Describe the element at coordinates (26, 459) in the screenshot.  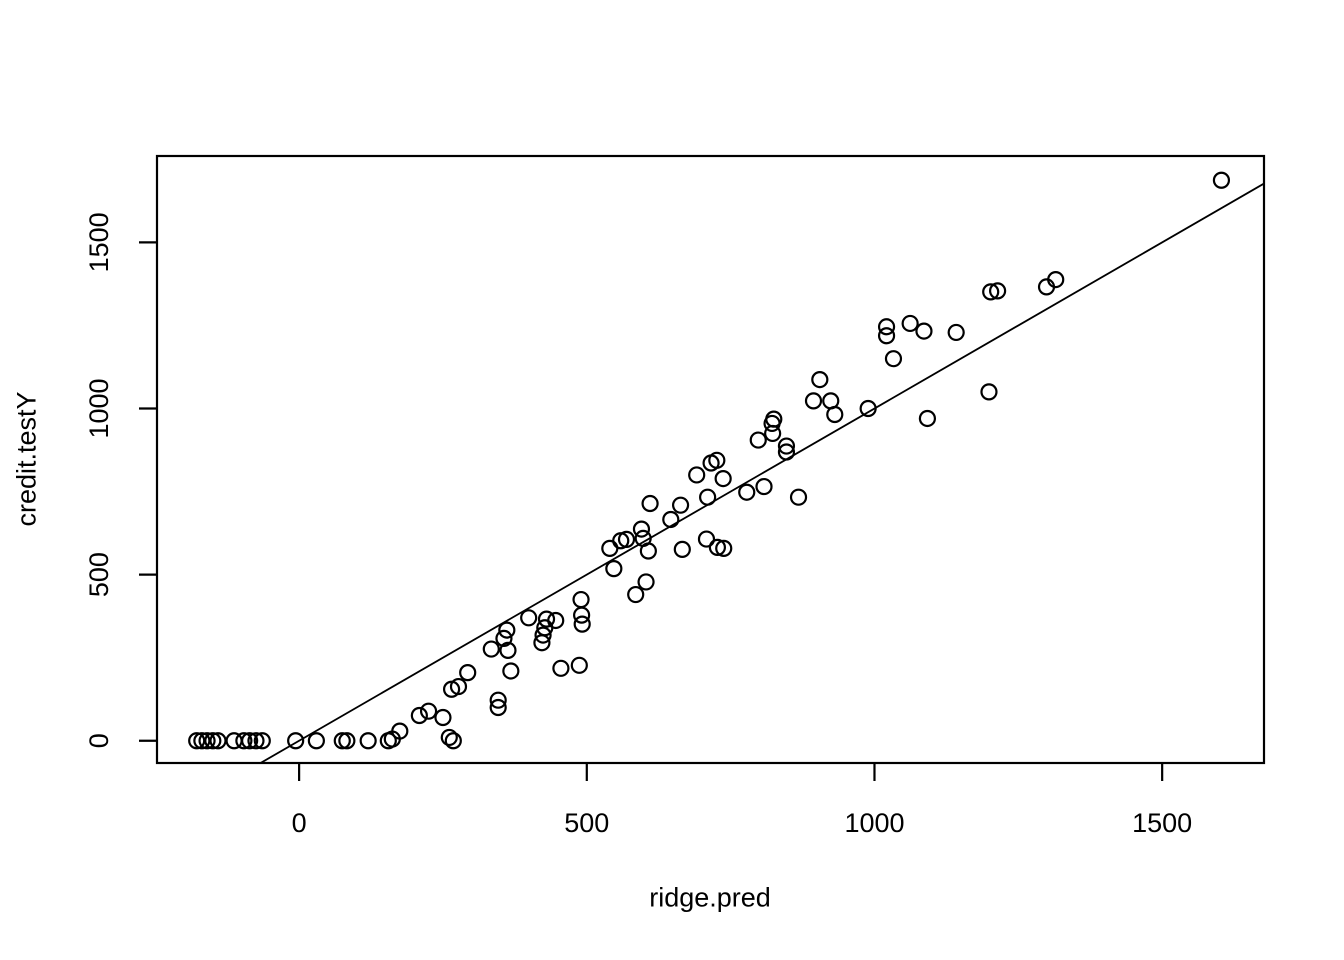
I see `y-axis-label: credit.testY` at that location.